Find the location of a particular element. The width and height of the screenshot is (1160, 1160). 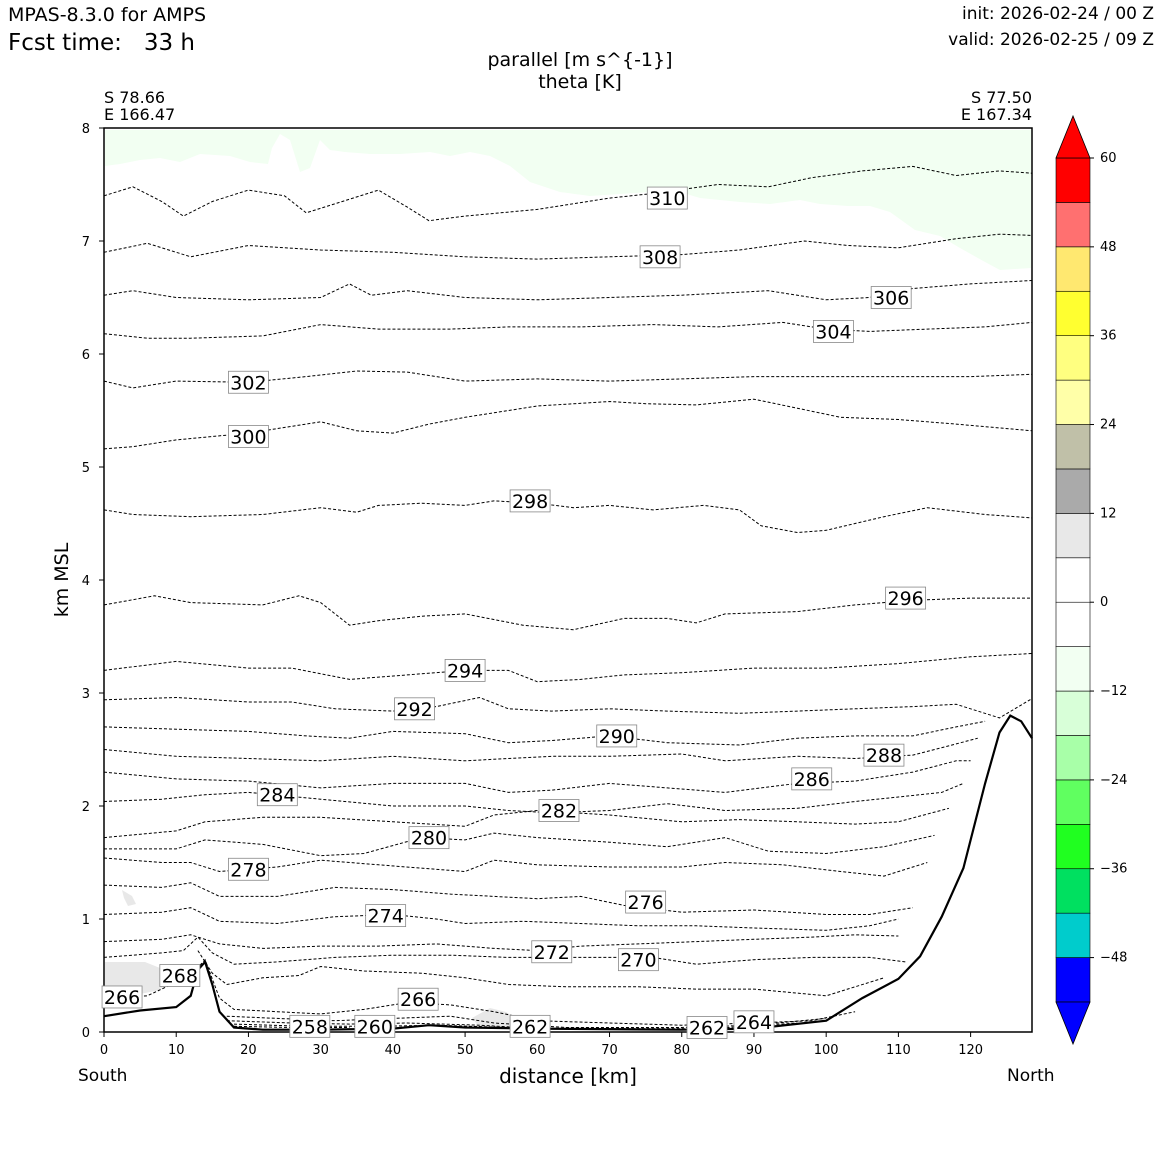

colorbar: 60 48 36 24 12 0 −12 −24 −36 −48 is located at coordinates (1091, 580).